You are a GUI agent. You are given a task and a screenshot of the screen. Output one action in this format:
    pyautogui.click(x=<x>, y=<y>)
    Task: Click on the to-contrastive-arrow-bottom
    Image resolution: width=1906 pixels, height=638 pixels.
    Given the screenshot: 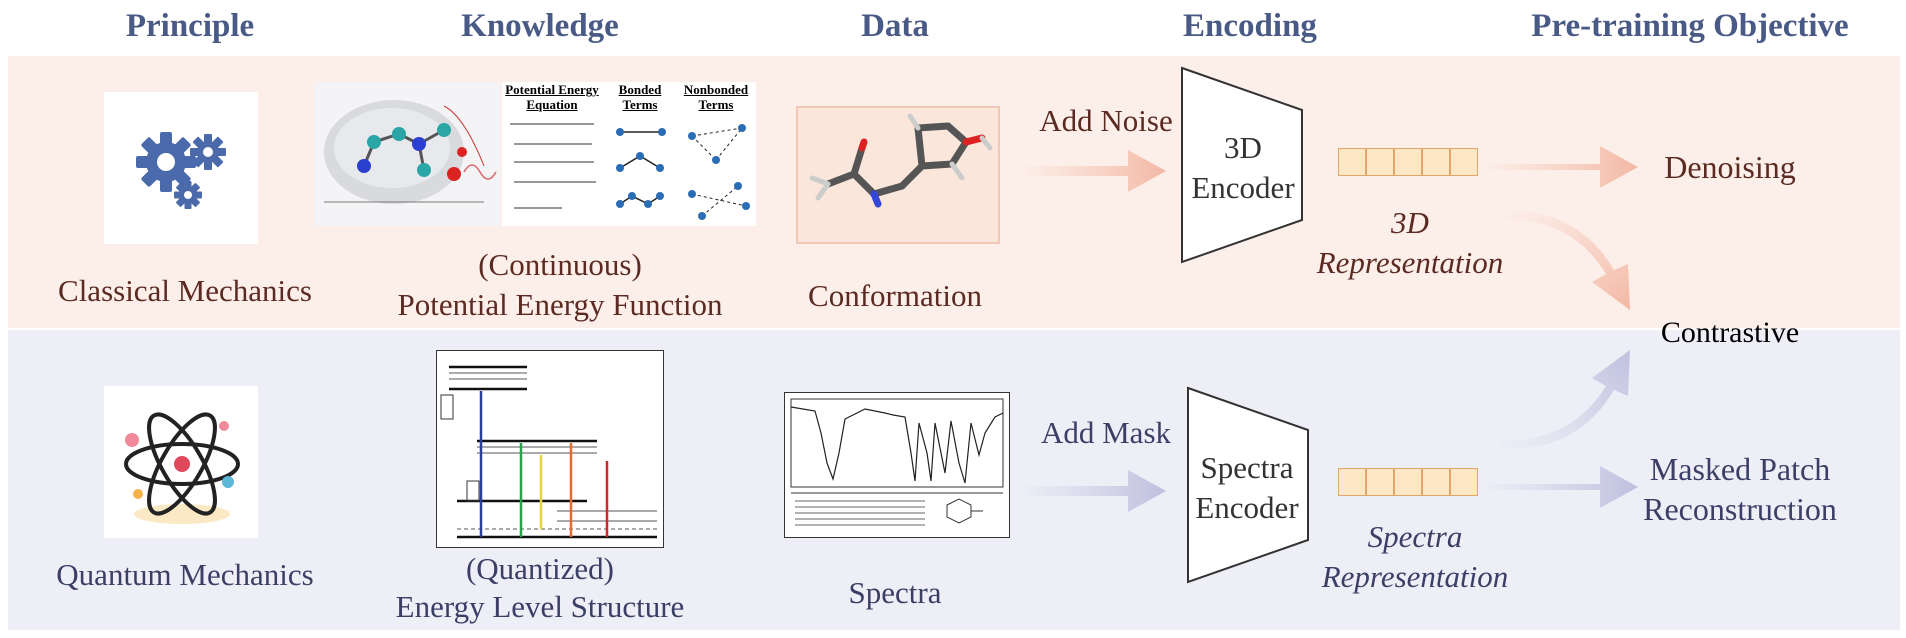 What is the action you would take?
    pyautogui.click(x=1565, y=399)
    